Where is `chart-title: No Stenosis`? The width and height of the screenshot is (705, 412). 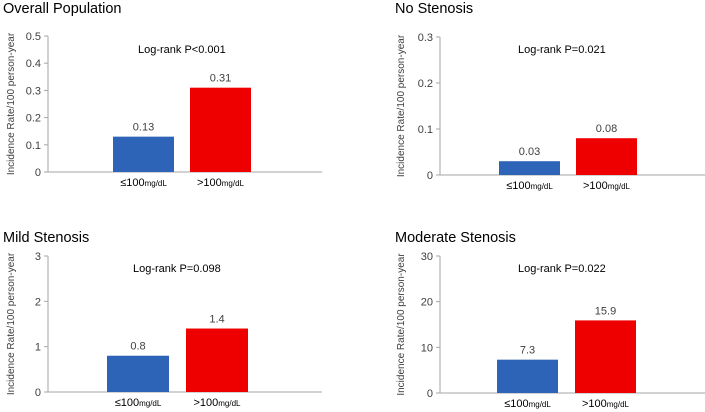
chart-title: No Stenosis is located at coordinates (434, 9).